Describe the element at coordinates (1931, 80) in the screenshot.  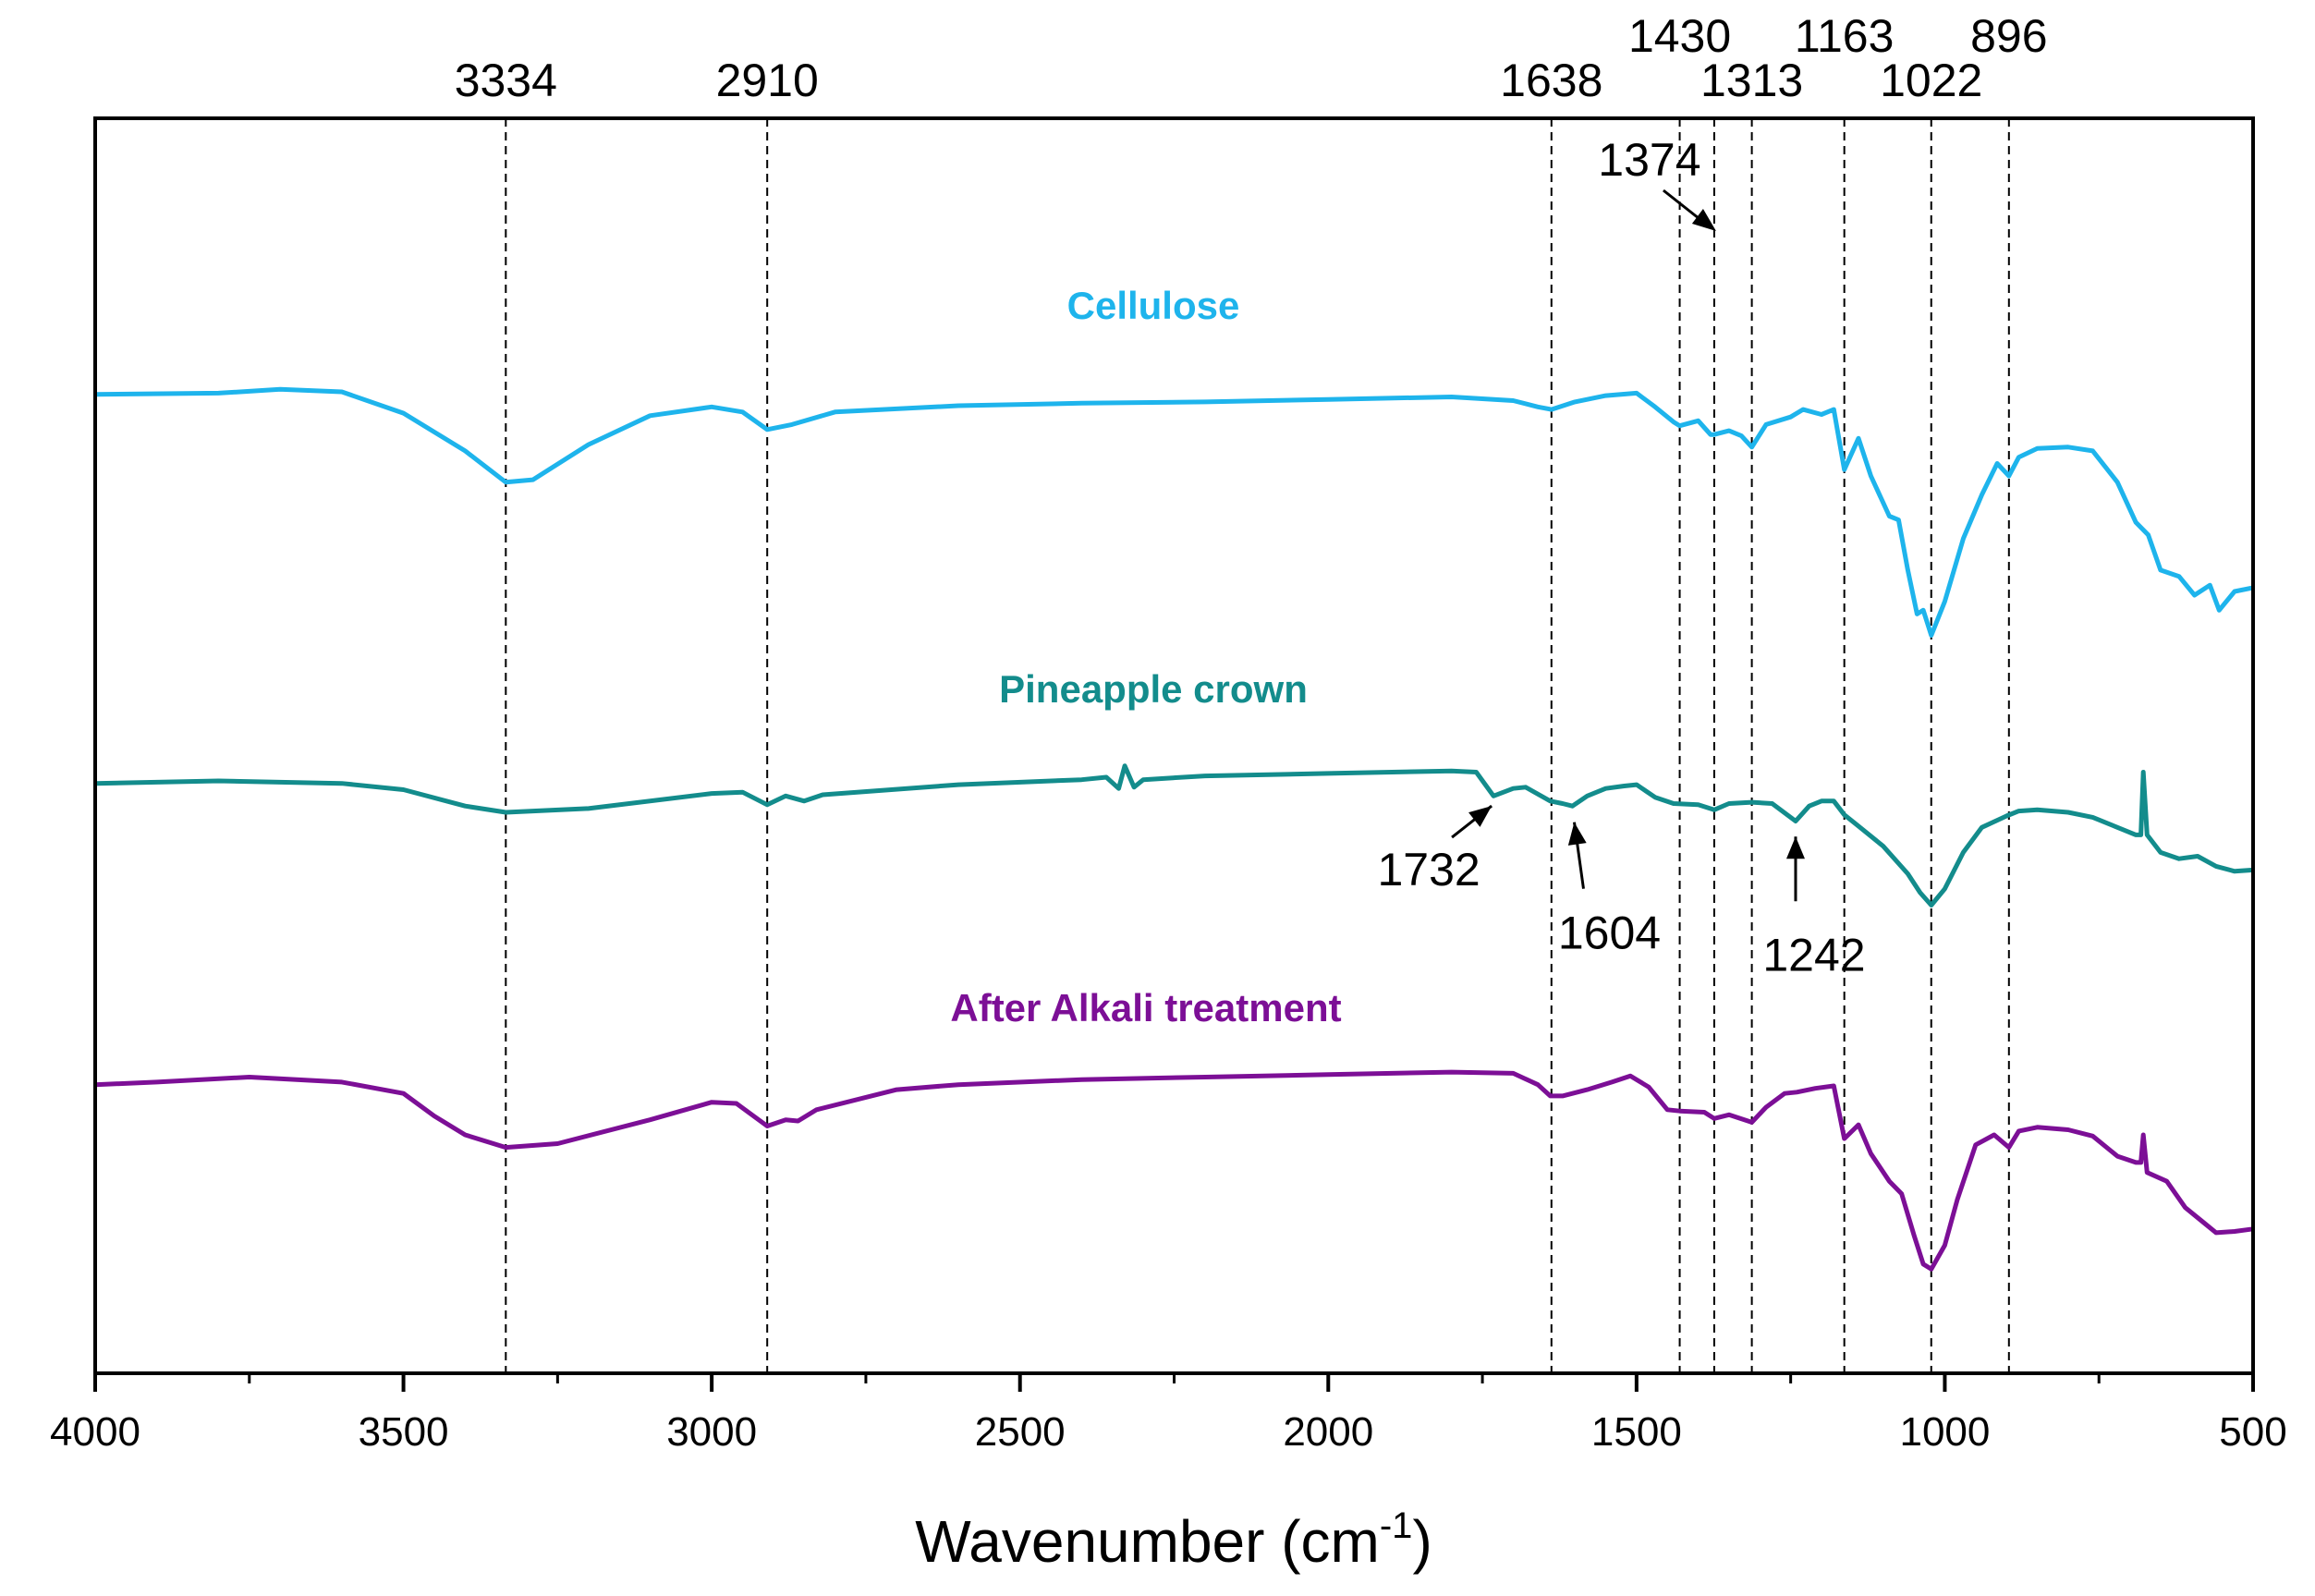
I see `peak-label-1022: 1022` at that location.